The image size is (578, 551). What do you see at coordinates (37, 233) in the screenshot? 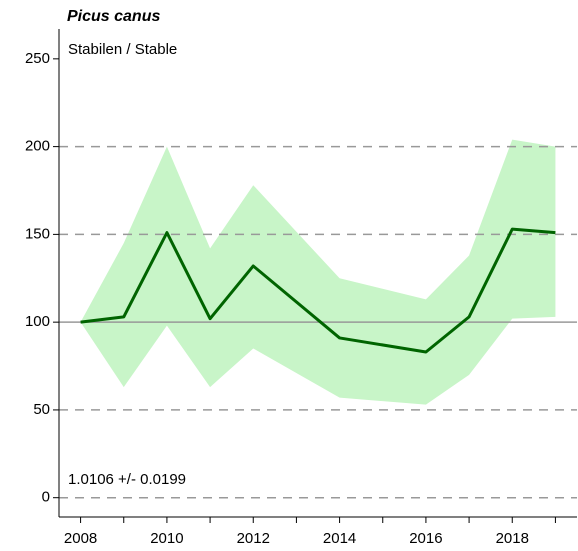
I see `y-tick-label: 150` at bounding box center [37, 233].